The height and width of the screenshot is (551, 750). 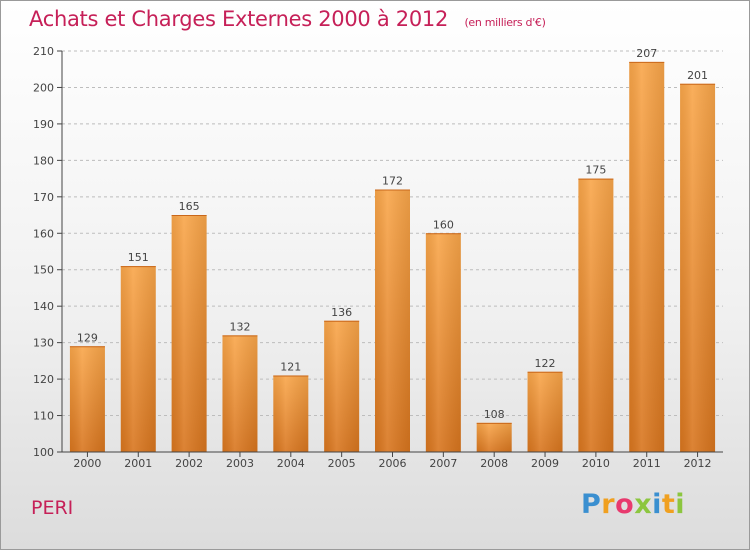 I want to click on data-label: 132, so click(x=239, y=326).